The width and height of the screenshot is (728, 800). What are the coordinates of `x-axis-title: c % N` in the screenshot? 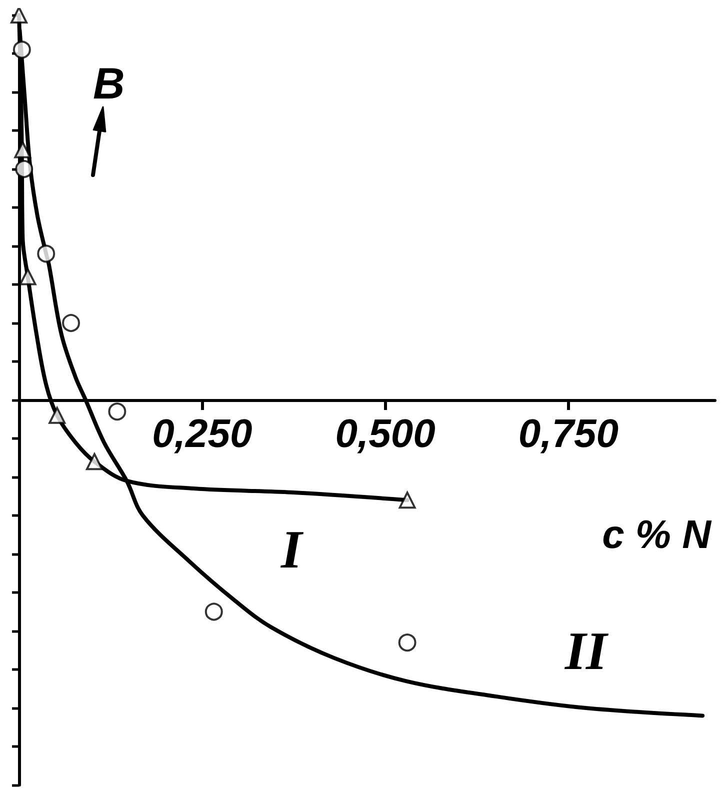 It's located at (657, 535).